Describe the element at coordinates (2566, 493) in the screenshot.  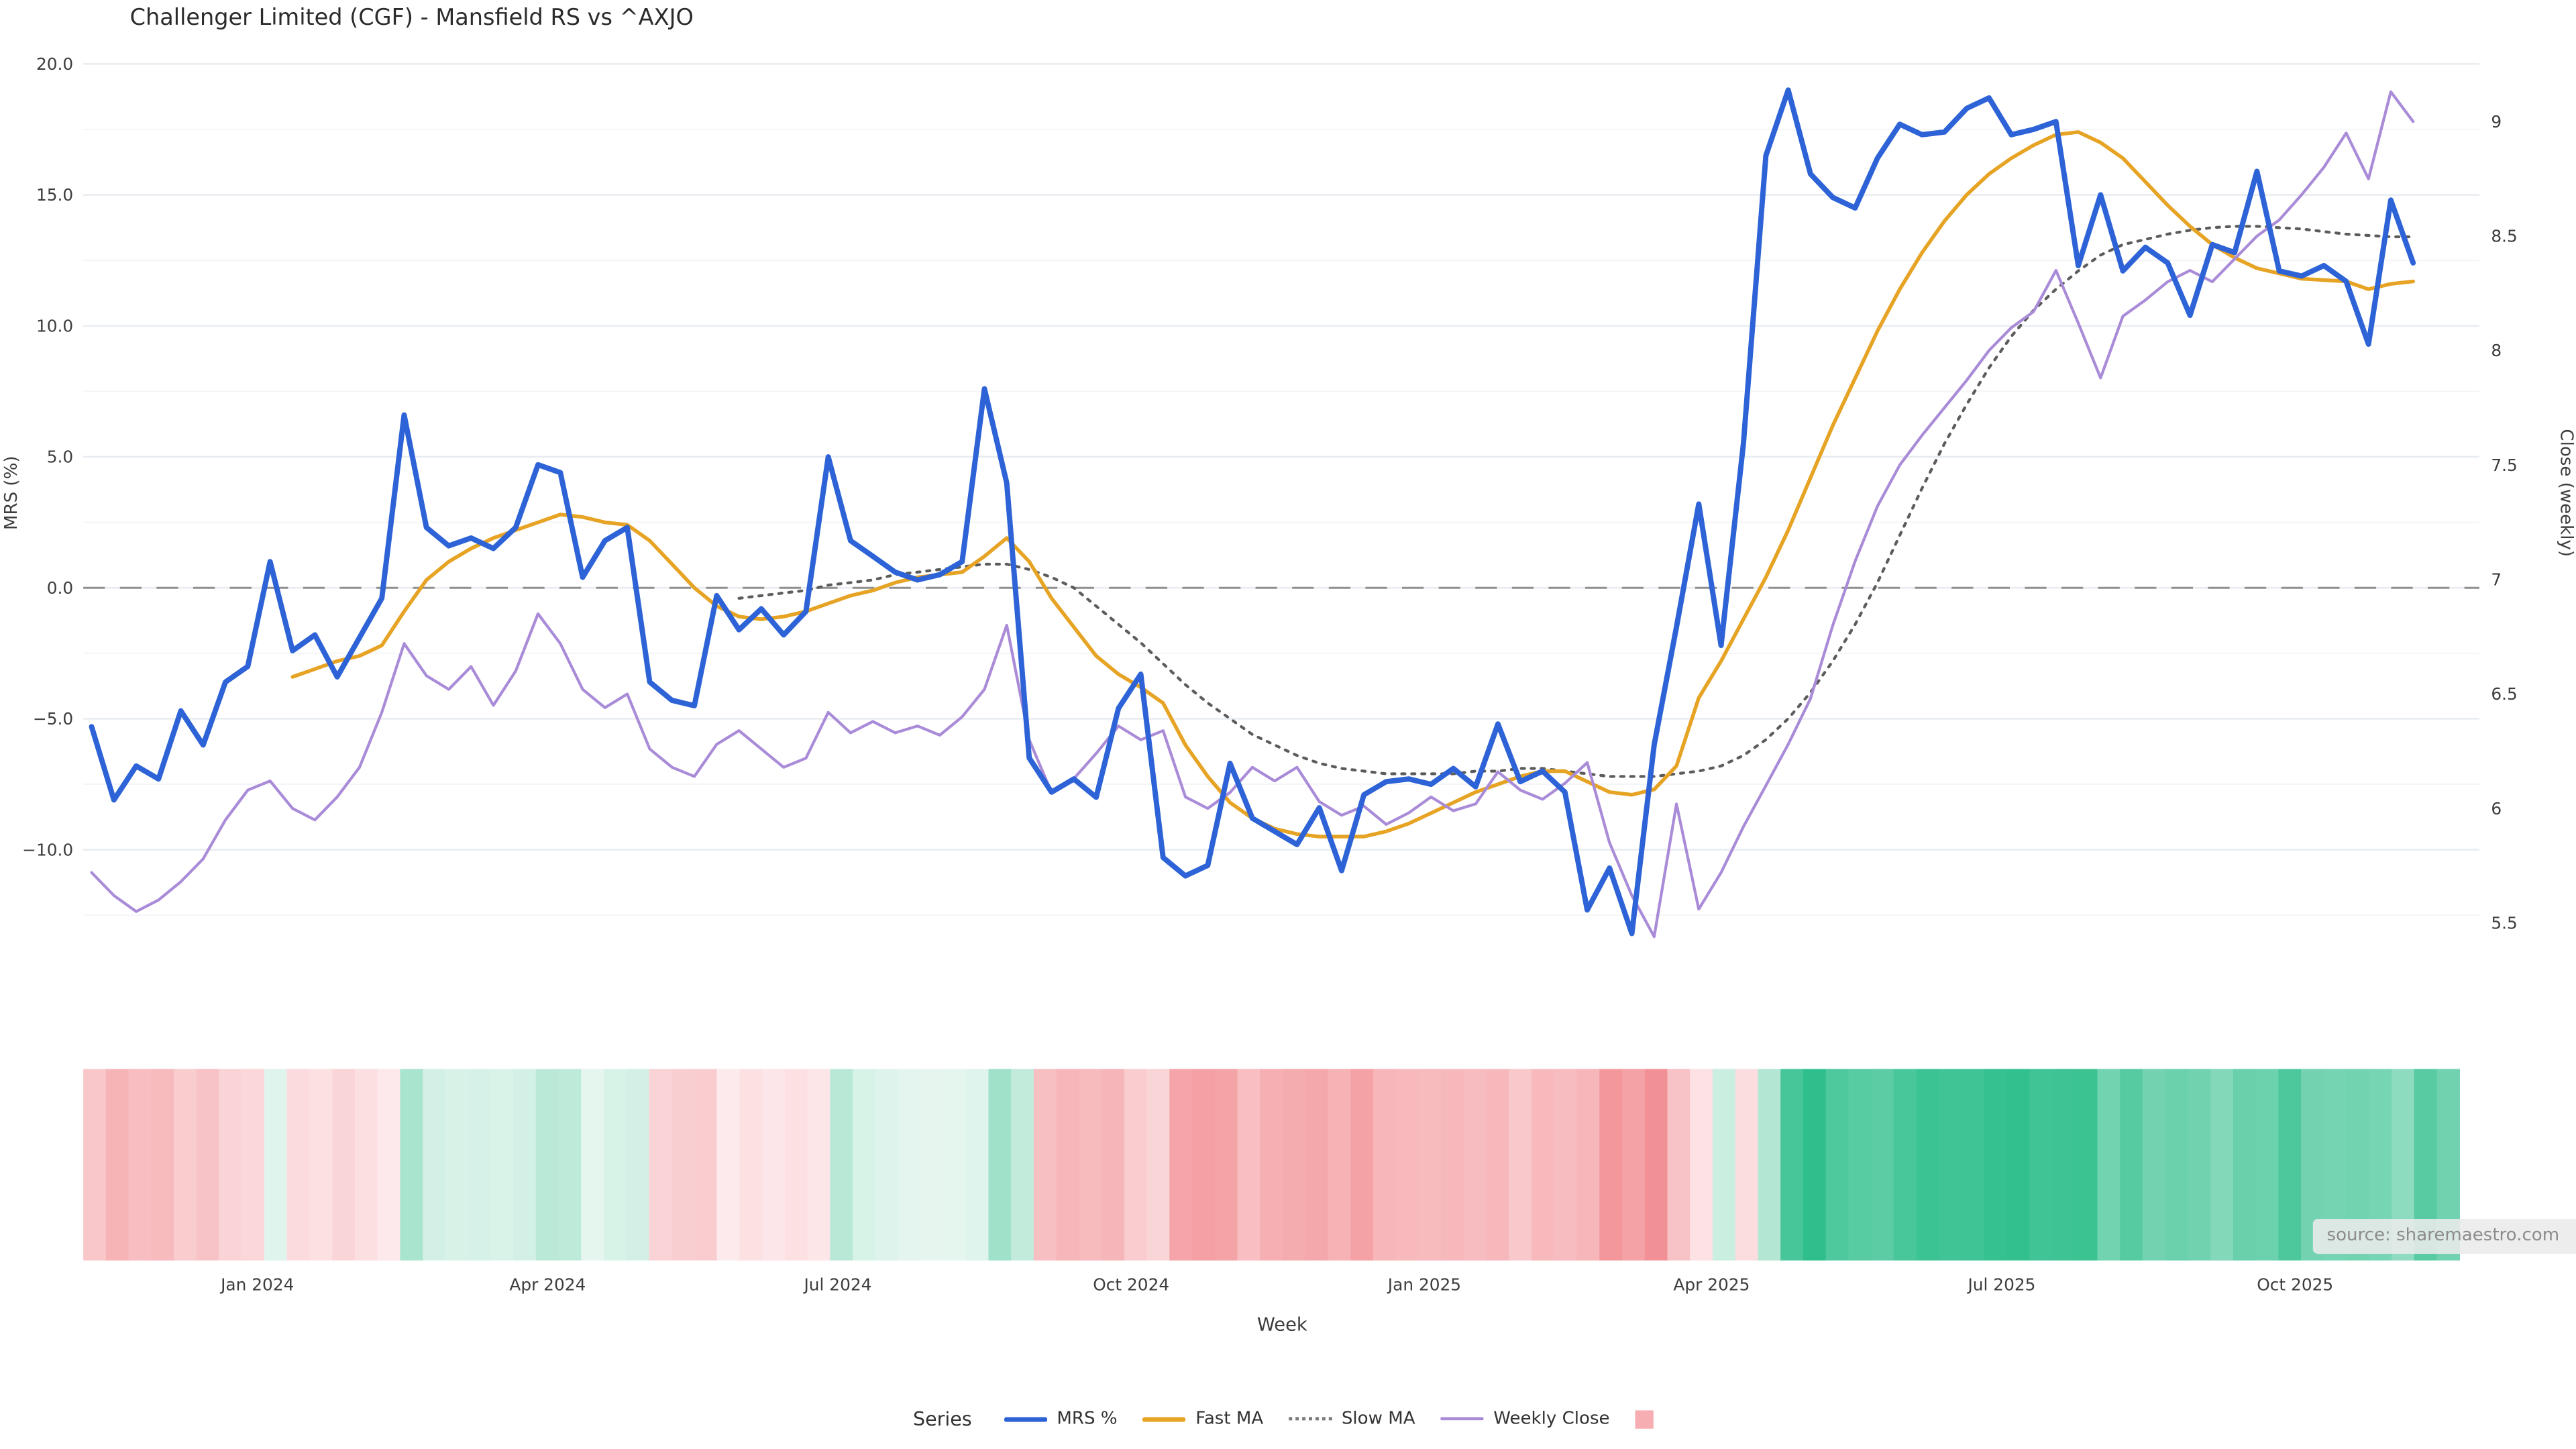
I see `right-axis-title: Close (weekly)` at that location.